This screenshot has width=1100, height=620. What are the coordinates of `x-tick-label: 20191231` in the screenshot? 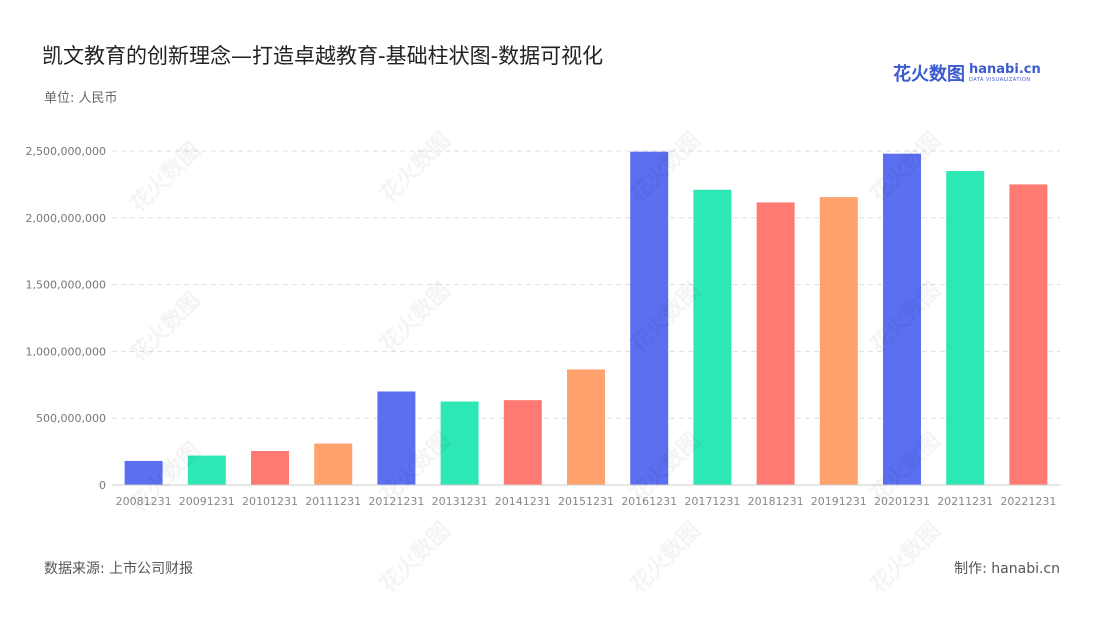 It's located at (839, 501).